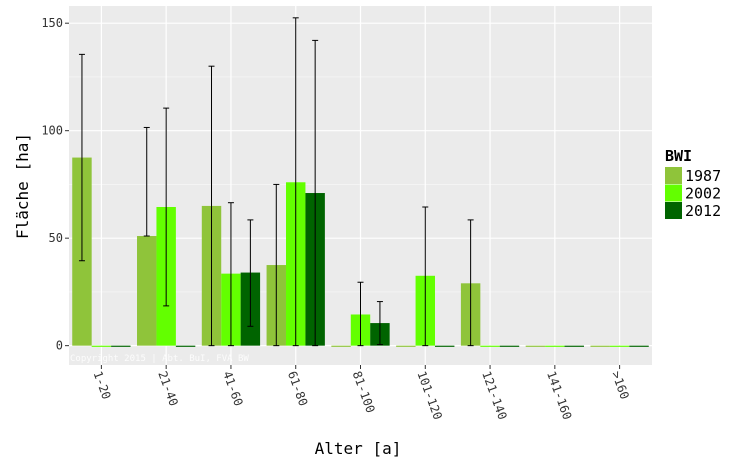  What do you see at coordinates (52, 131) in the screenshot?
I see `y-tick-label: 100` at bounding box center [52, 131].